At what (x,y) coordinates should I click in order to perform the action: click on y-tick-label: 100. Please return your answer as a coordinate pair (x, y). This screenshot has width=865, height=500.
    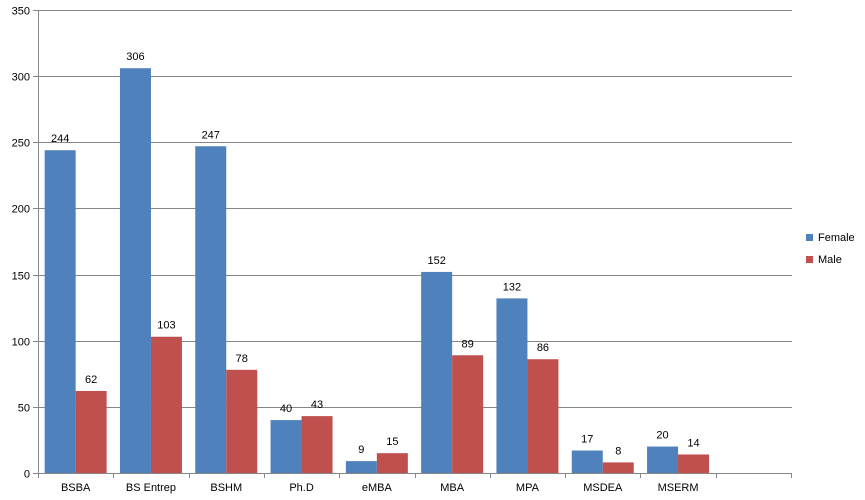
    Looking at the image, I should click on (21, 343).